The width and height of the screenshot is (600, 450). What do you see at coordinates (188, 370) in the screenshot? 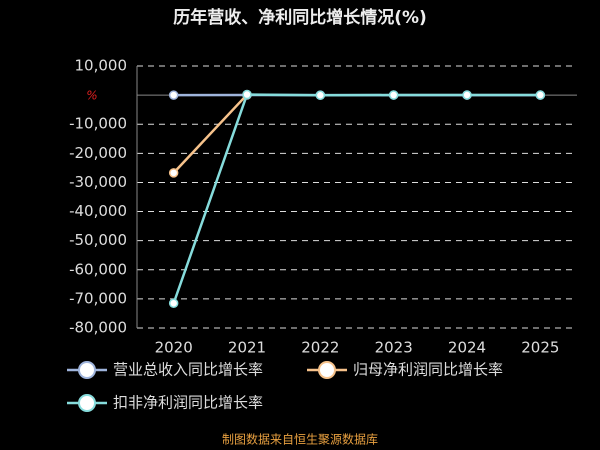
I see `legend-label: 营业总收入同比增长率` at bounding box center [188, 370].